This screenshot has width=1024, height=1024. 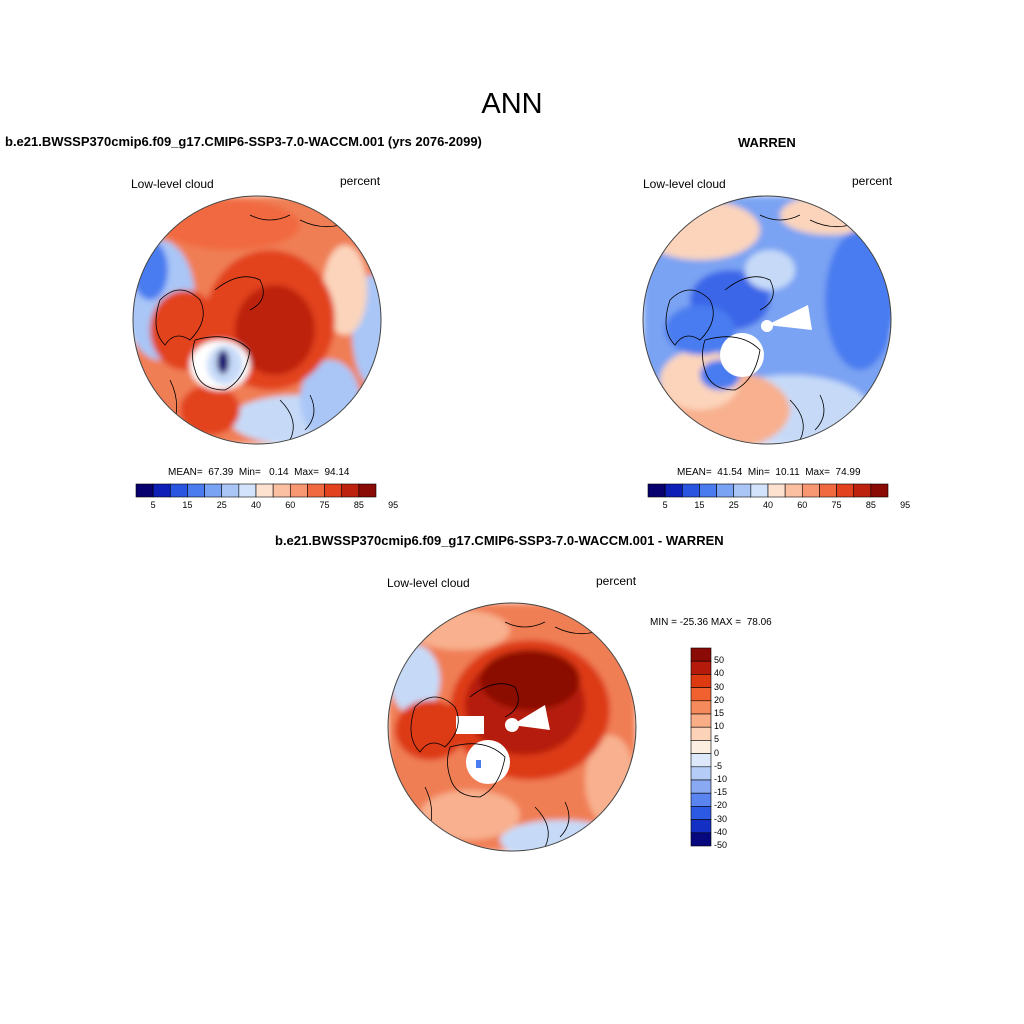 I want to click on panel2-colorbar-tick-label: 95, so click(x=905, y=505).